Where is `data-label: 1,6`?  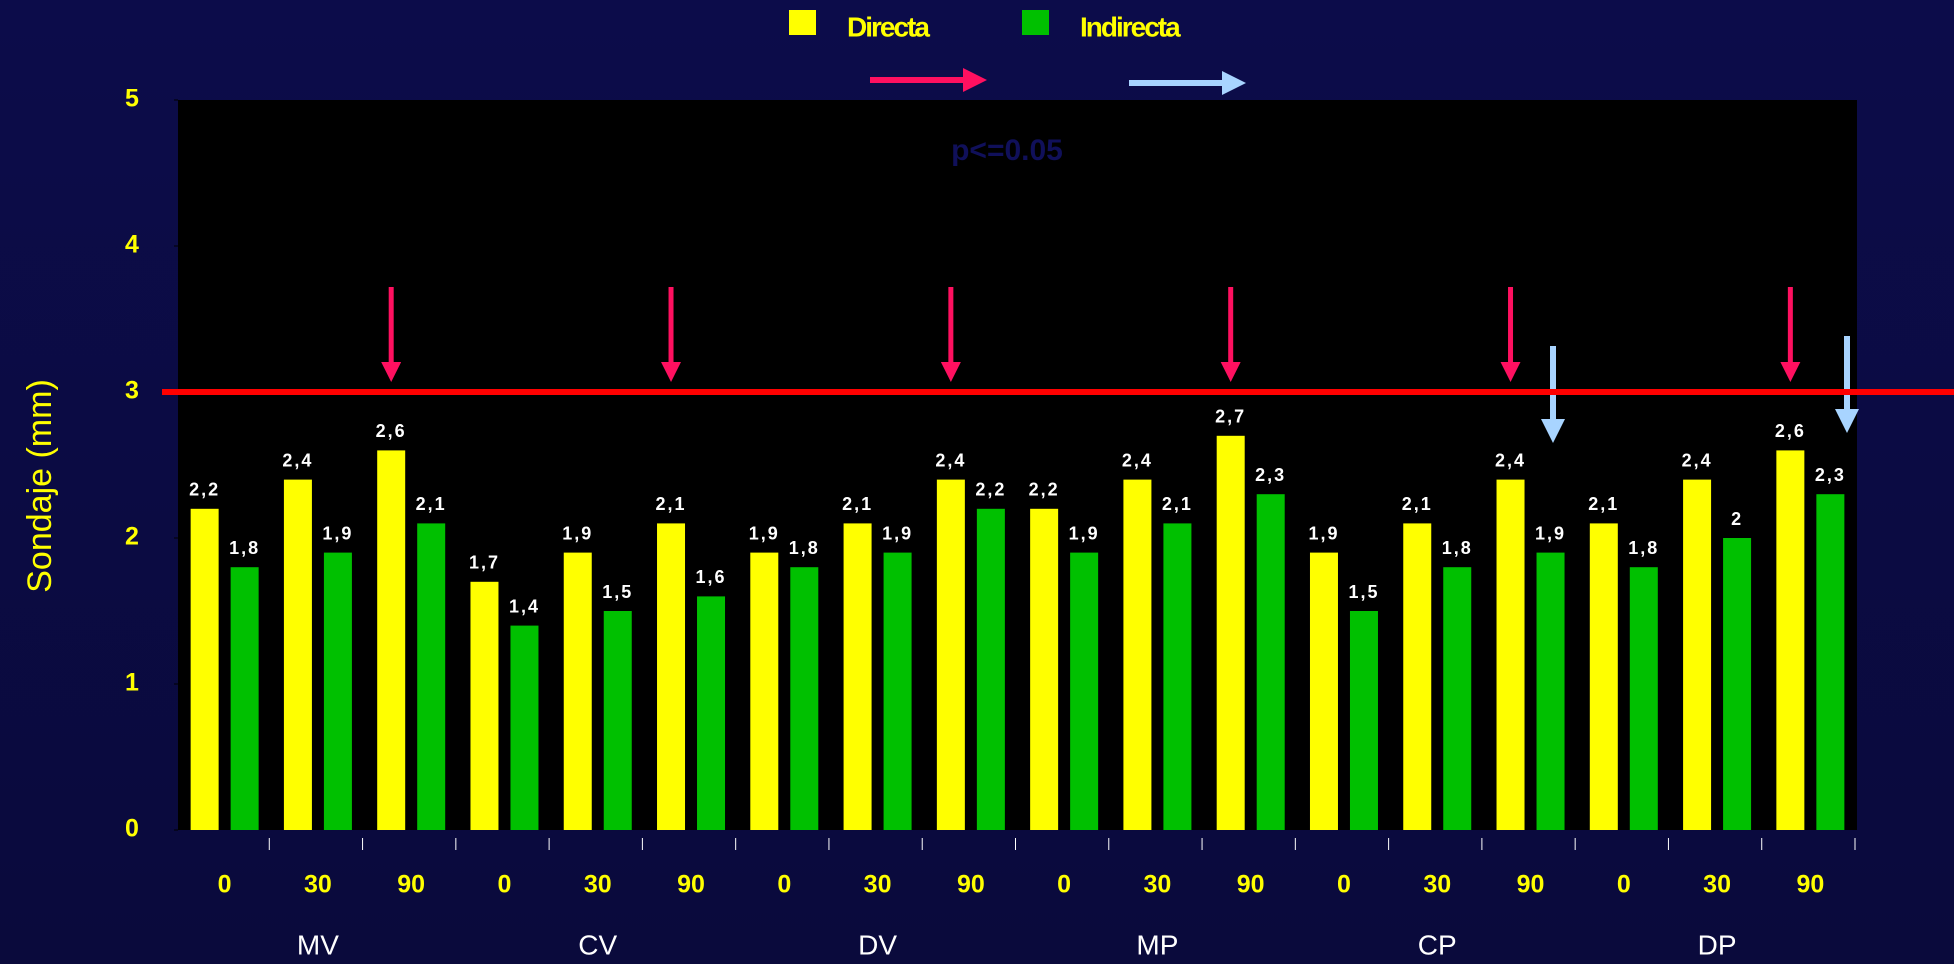 data-label: 1,6 is located at coordinates (711, 577).